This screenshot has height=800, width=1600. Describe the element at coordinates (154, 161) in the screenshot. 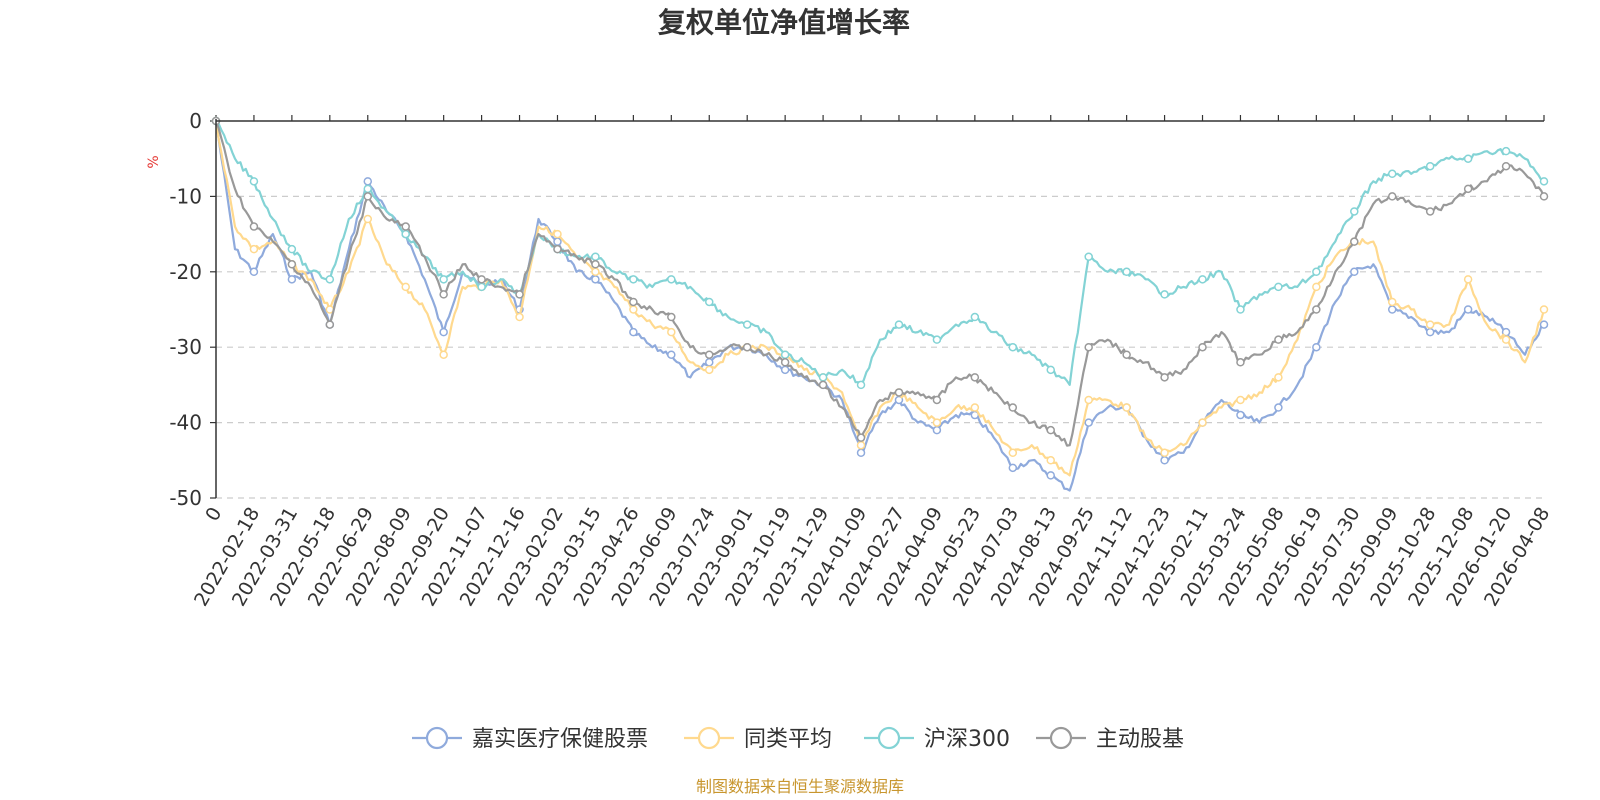

I see `y-axis-unit: %` at that location.